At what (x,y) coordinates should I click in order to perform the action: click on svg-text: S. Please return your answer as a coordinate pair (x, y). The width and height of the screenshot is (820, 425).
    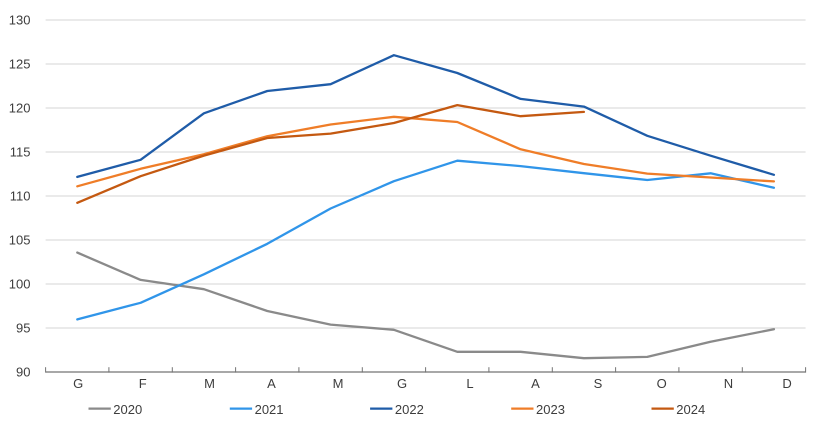
    Looking at the image, I should click on (598, 383).